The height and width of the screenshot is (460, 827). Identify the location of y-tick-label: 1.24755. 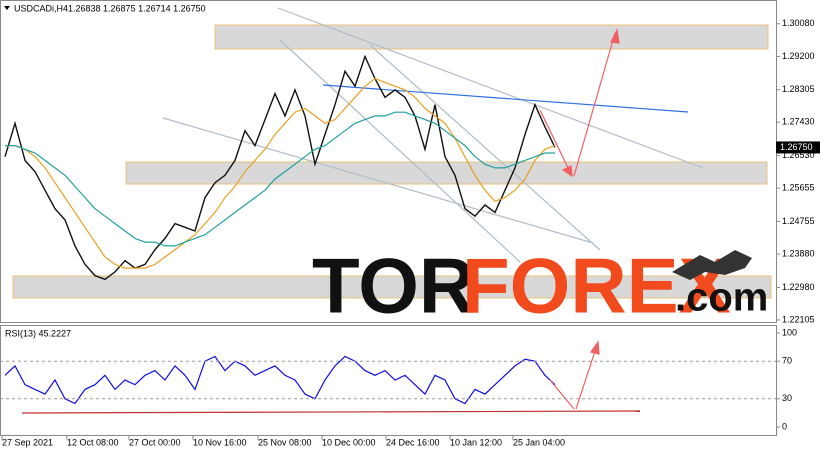
(798, 221).